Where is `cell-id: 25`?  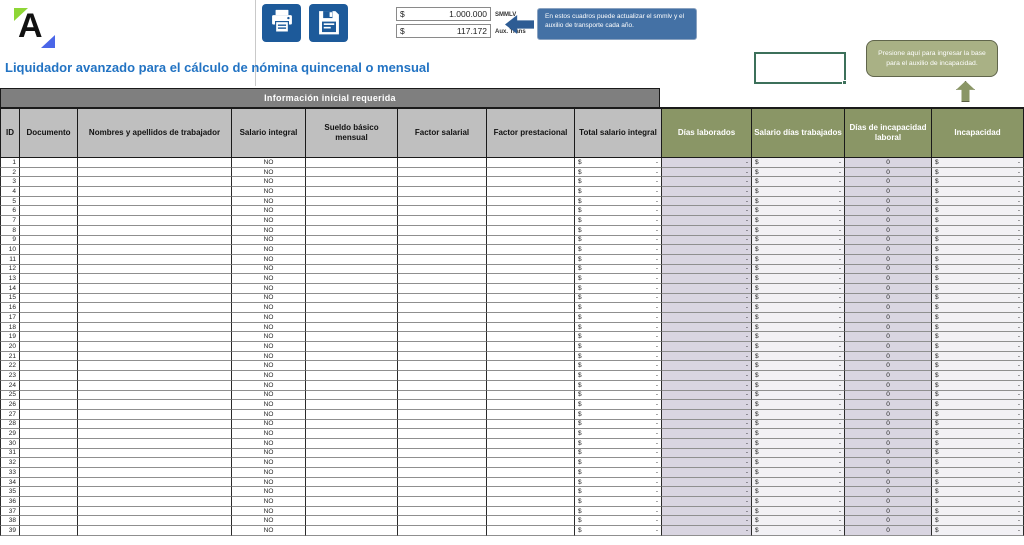
cell-id: 25 is located at coordinates (10, 395).